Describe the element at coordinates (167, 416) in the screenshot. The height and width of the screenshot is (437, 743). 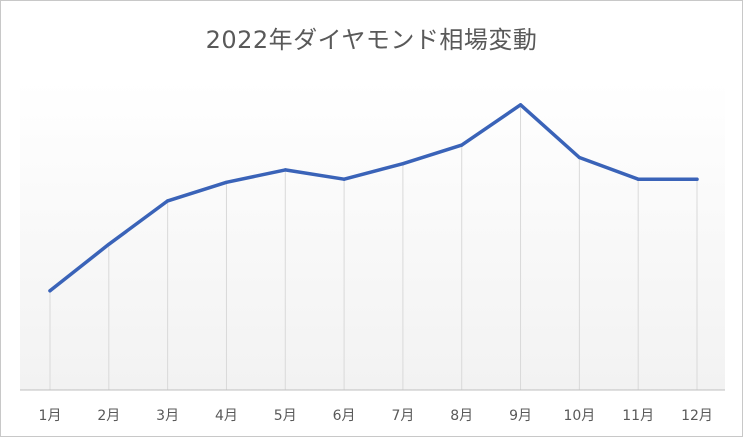
I see `x-tick-label: 3月` at that location.